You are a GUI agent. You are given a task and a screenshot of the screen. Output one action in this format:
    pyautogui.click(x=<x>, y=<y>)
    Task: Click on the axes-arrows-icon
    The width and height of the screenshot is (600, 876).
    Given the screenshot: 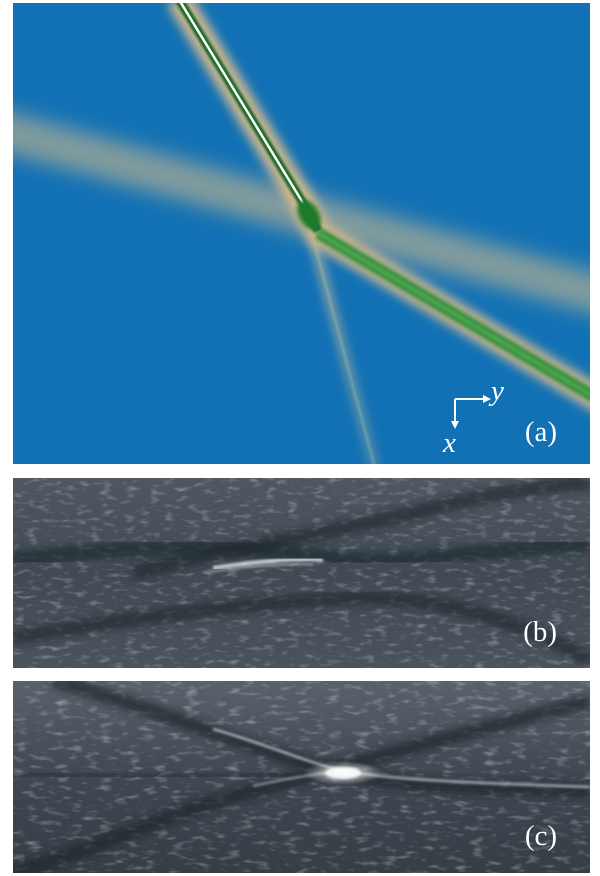 What is the action you would take?
    pyautogui.click(x=471, y=412)
    